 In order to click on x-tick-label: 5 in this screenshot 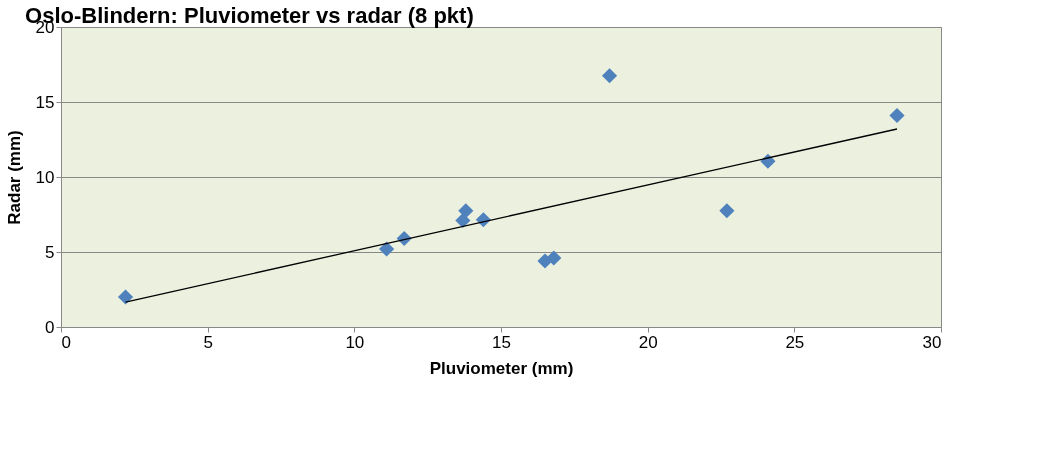, I will do `click(208, 342)`.